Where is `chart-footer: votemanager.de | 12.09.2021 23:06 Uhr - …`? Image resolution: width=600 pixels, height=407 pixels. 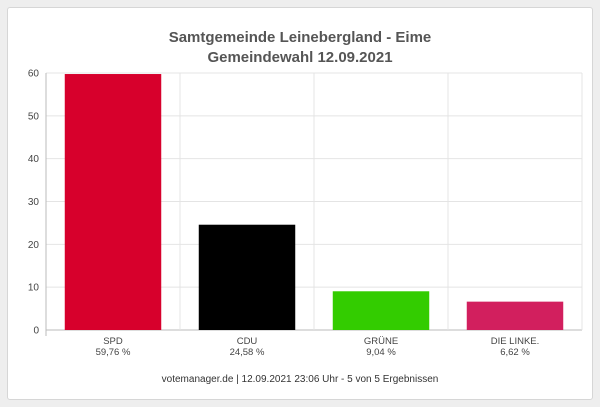
chart-footer: votemanager.de | 12.09.2021 23:06 Uhr - … is located at coordinates (300, 379).